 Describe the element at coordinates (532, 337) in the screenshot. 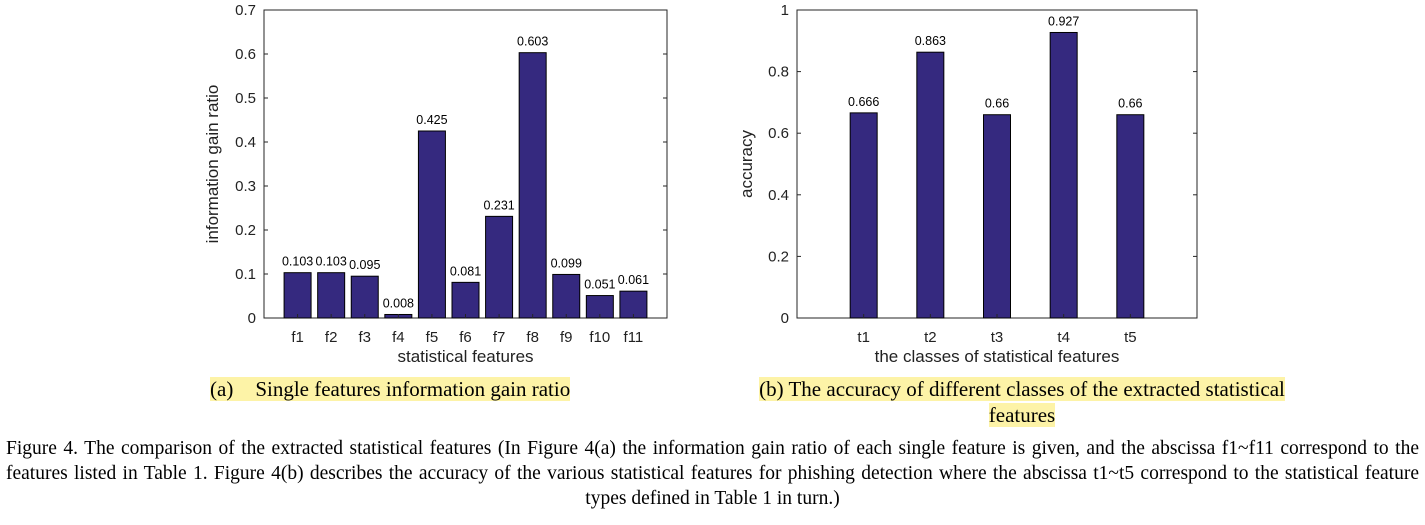

I see `x-tick-label: f8` at that location.